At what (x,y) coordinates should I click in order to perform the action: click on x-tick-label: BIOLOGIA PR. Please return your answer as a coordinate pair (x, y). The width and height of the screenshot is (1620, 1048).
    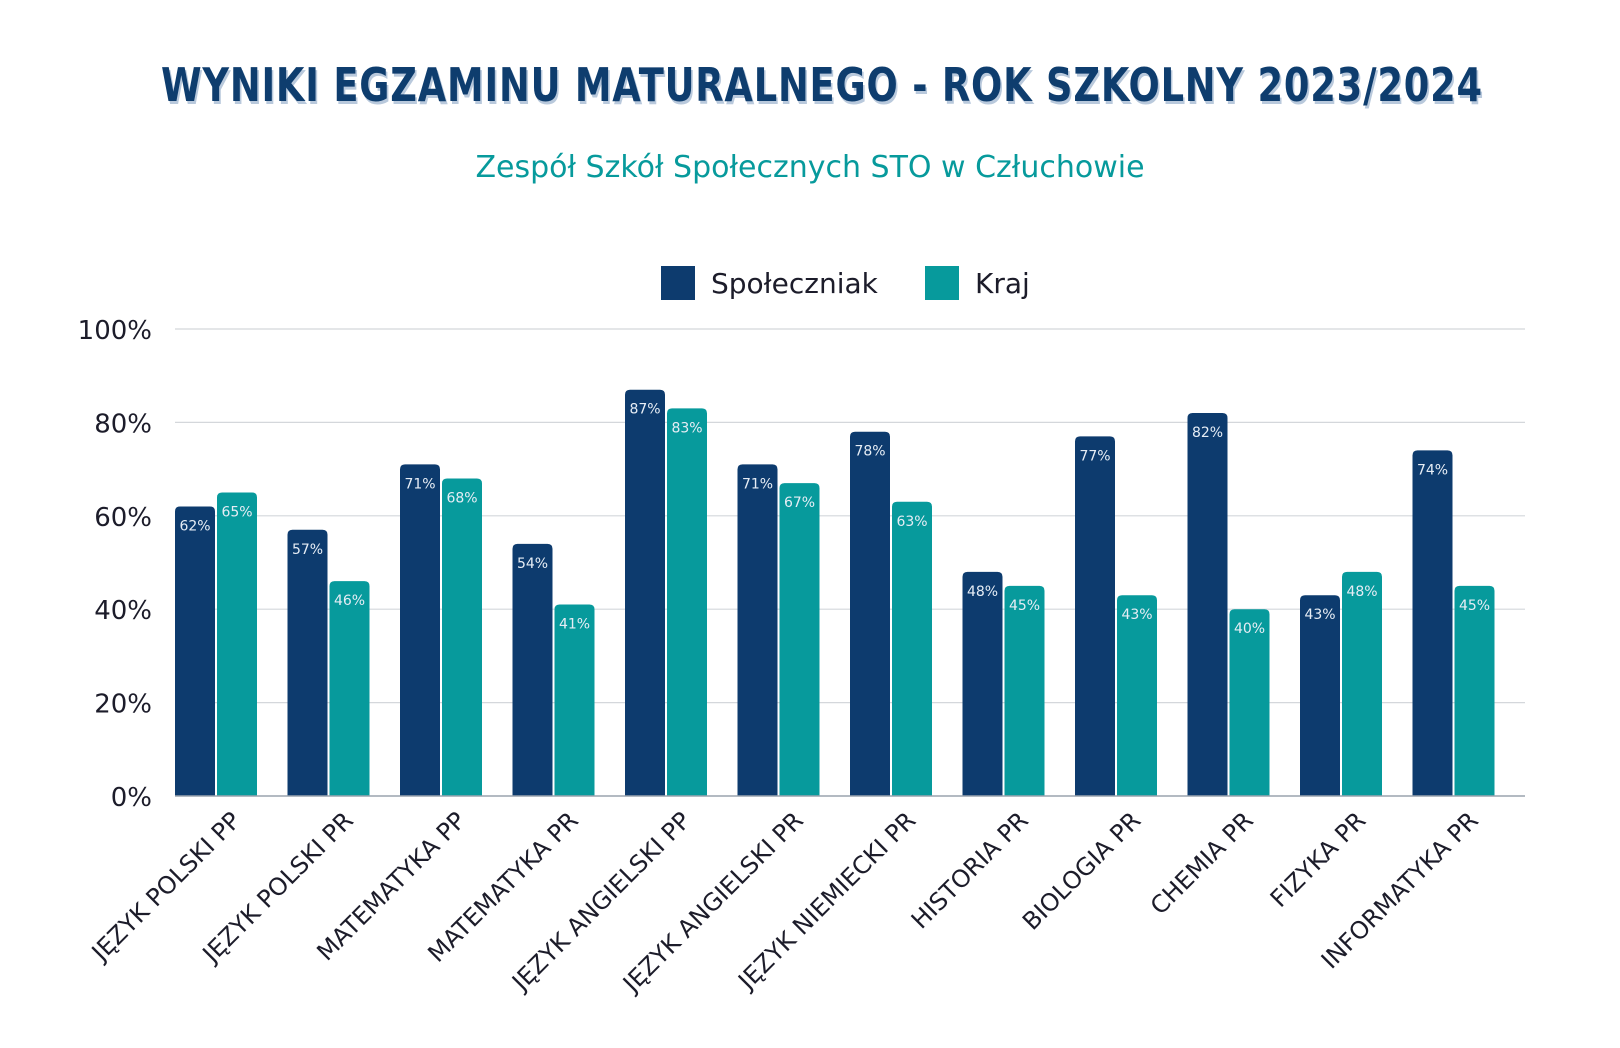
    Looking at the image, I should click on (1081, 870).